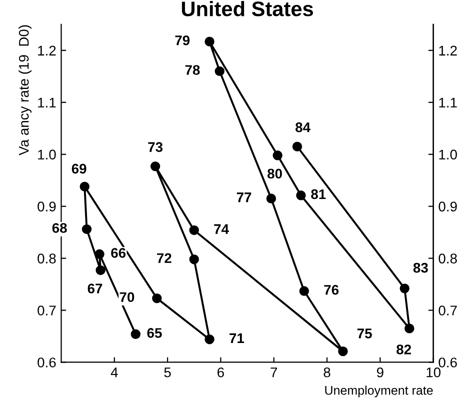  I want to click on y2-tick-label: 1.1, so click(448, 103).